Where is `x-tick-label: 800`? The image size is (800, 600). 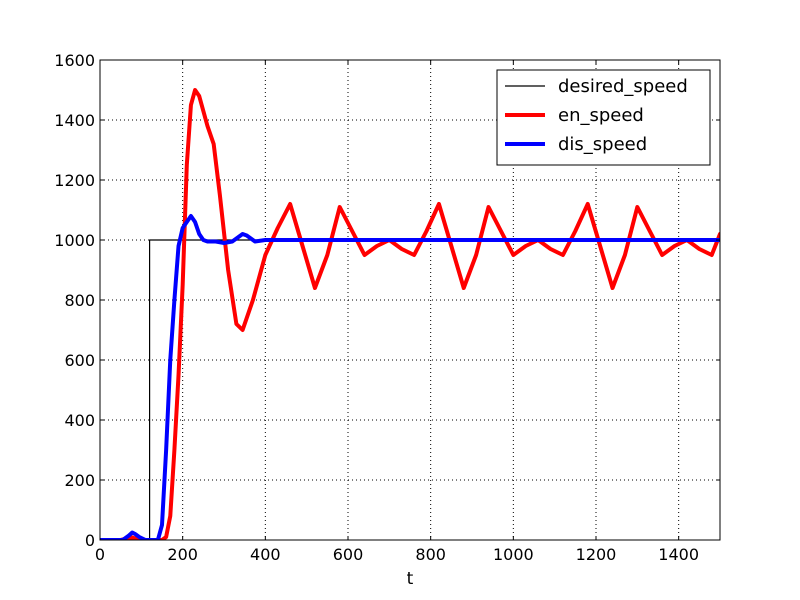 x-tick-label: 800 is located at coordinates (430, 554).